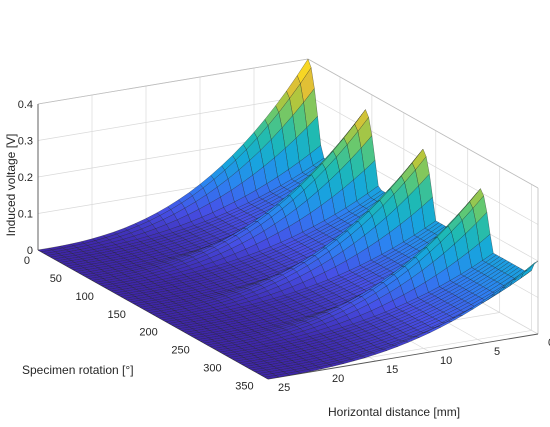 The height and width of the screenshot is (427, 550). Describe the element at coordinates (180, 351) in the screenshot. I see `x-tick-label: 250` at that location.